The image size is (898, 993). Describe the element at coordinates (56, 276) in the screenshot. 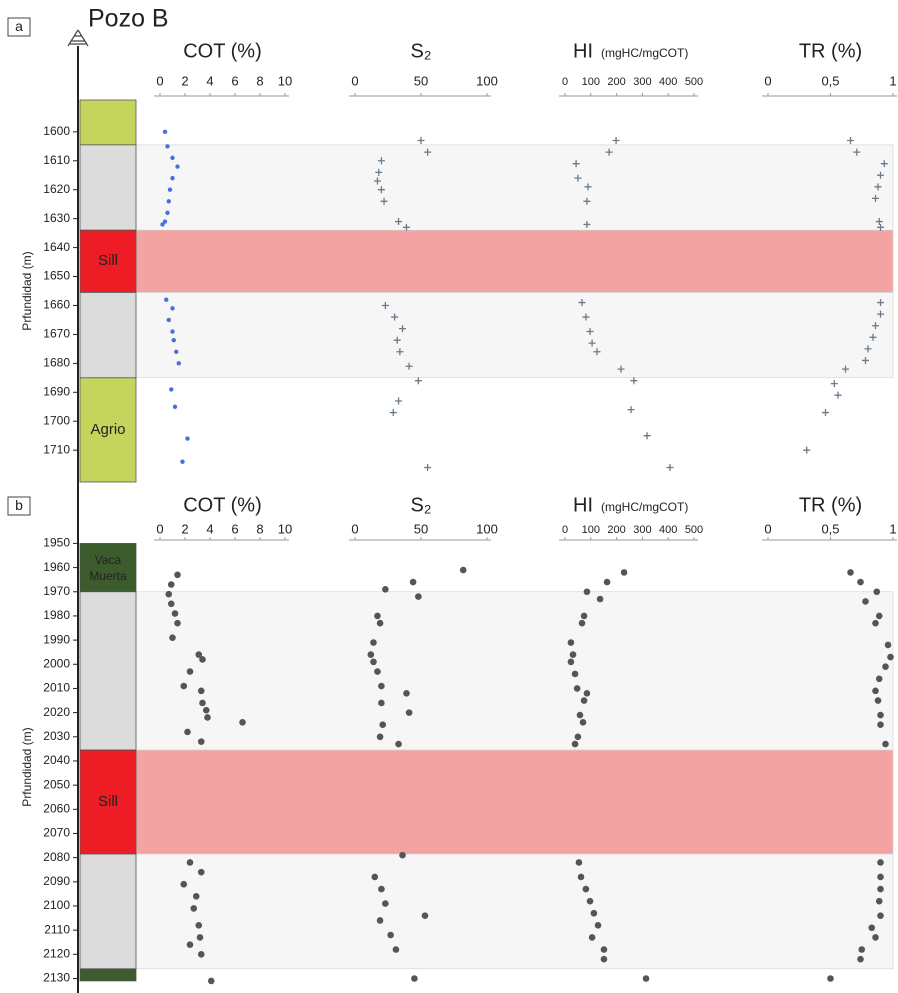

I see `y-tick-label: 1650` at that location.